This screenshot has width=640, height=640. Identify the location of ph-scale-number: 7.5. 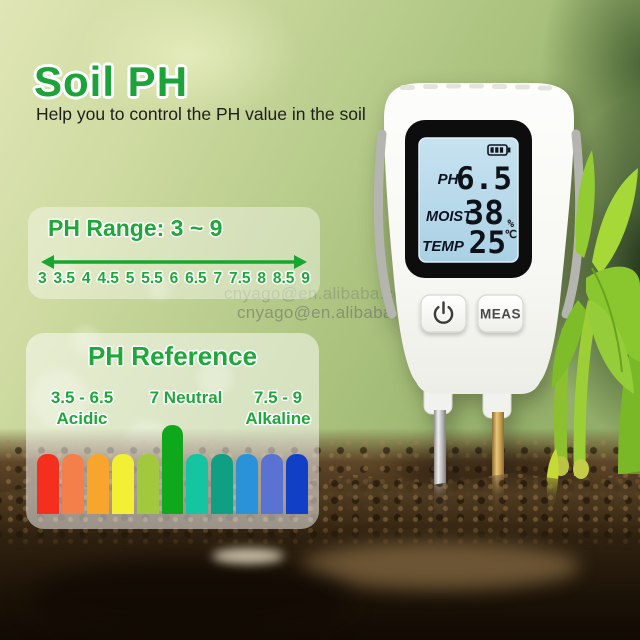
(239, 278).